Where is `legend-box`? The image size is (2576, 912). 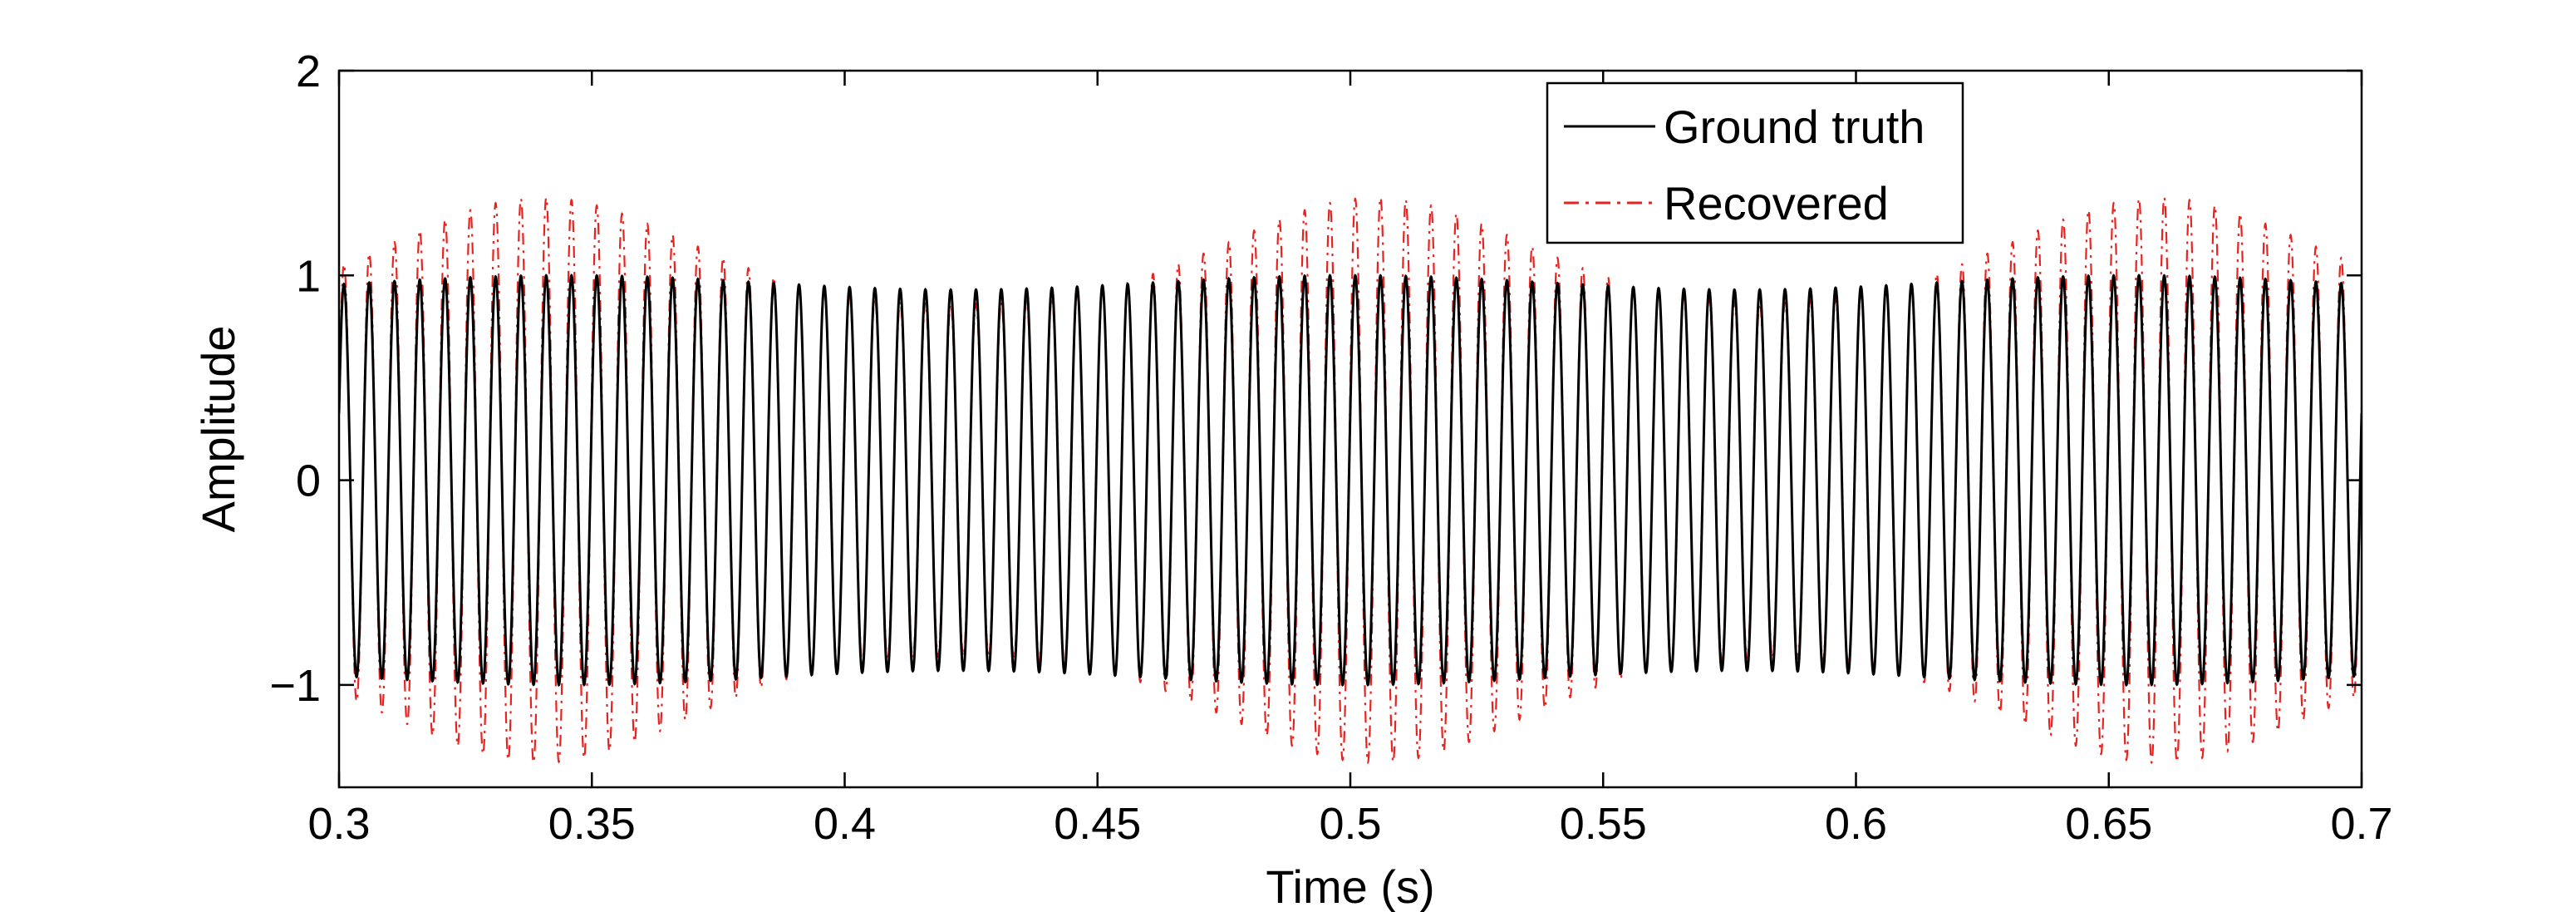
legend-box is located at coordinates (1755, 162).